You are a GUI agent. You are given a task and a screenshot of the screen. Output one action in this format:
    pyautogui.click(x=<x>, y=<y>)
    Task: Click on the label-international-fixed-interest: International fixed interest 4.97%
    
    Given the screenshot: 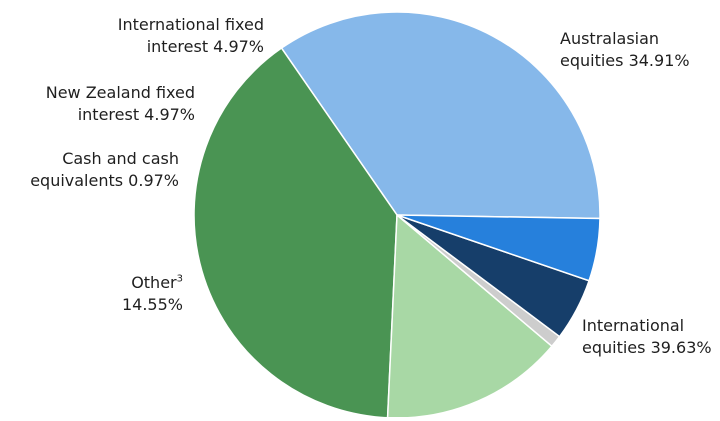 What is the action you would take?
    pyautogui.click(x=190, y=35)
    